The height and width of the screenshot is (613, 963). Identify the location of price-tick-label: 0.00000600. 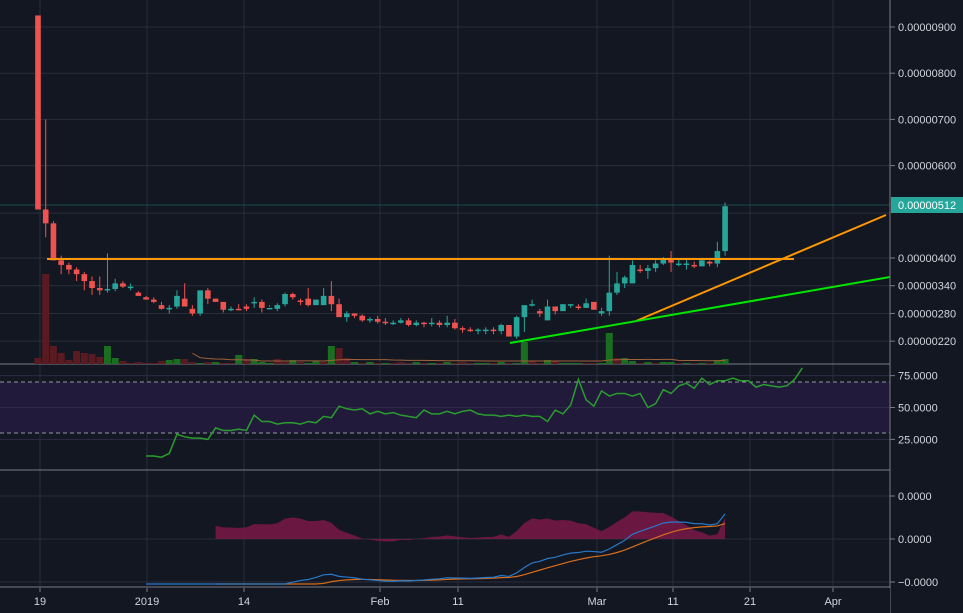
(927, 167).